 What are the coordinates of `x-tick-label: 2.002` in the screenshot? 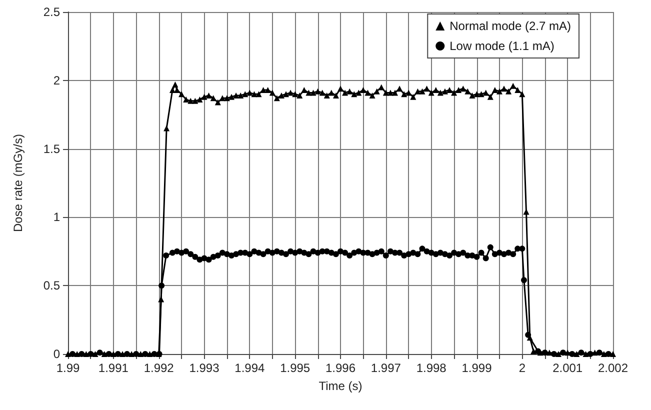 It's located at (613, 368).